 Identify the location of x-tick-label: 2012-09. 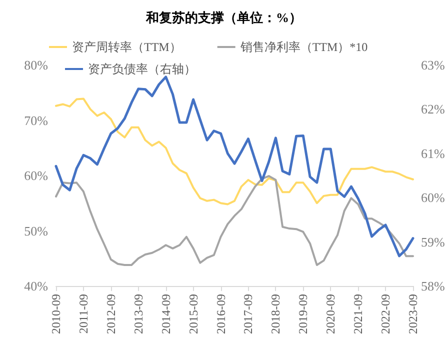
(111, 314).